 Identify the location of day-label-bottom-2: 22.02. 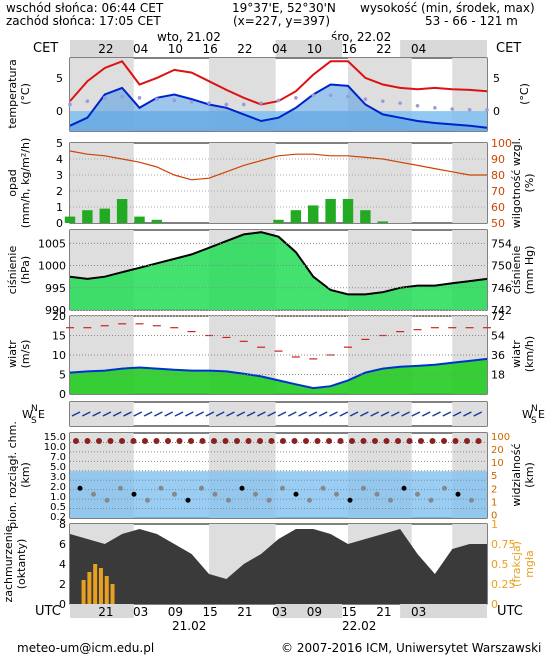
(359, 626).